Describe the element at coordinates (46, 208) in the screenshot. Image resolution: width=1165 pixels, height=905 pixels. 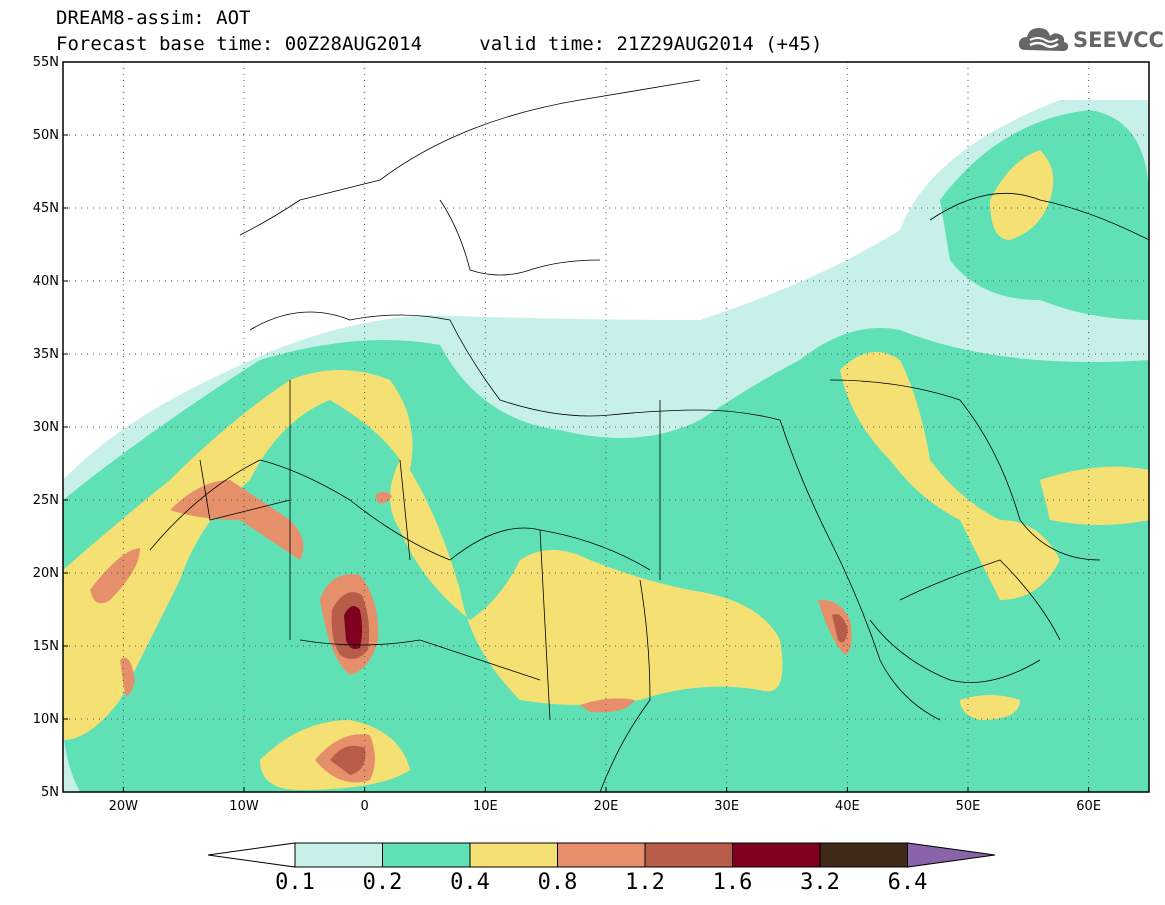
I see `lat-label: 45N` at that location.